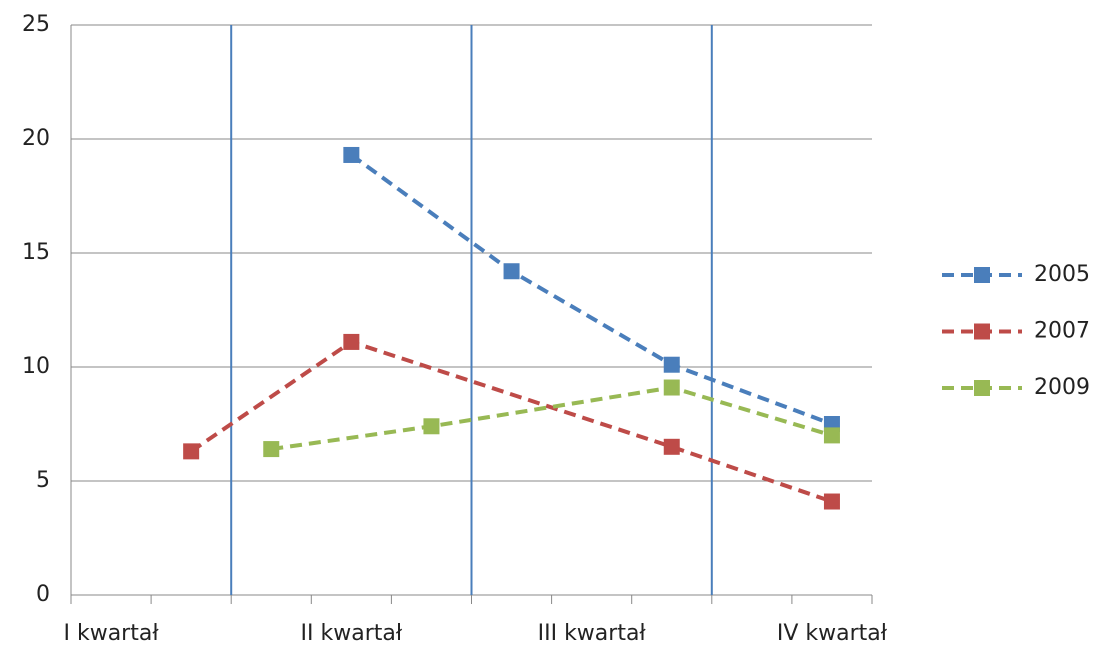  I want to click on y-tick-label: 10, so click(36, 366).